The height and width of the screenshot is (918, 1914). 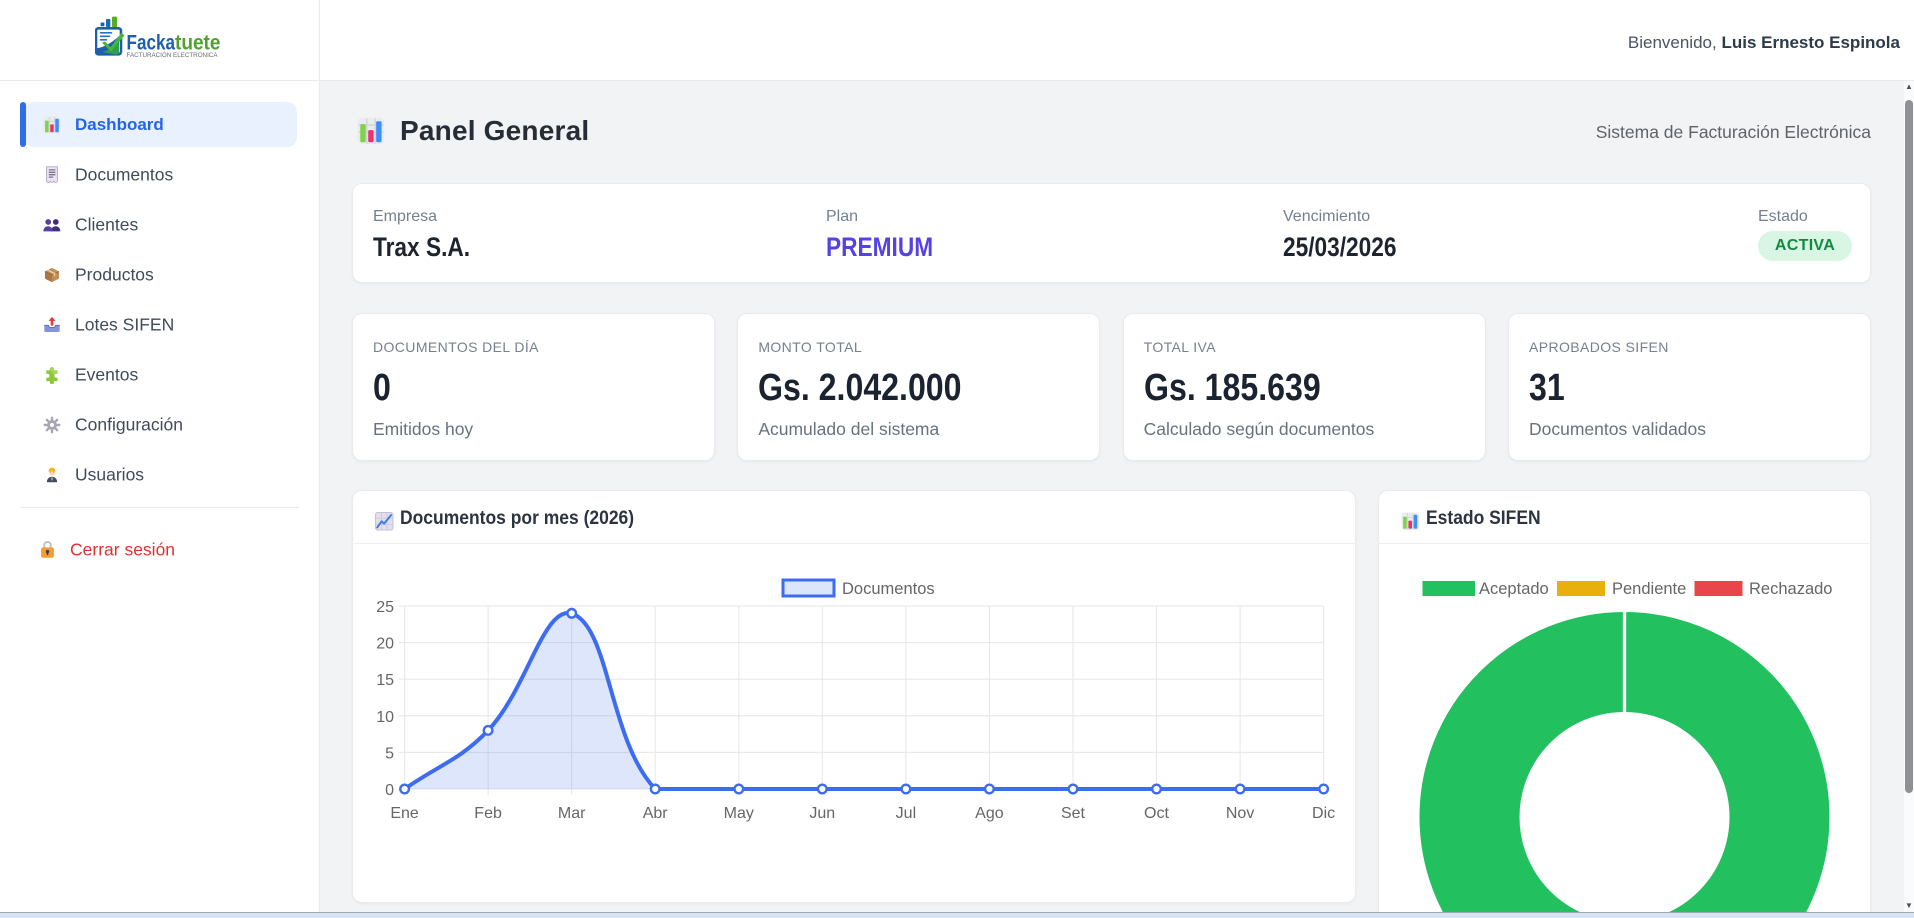 I want to click on svg-text: Ago, so click(x=989, y=813).